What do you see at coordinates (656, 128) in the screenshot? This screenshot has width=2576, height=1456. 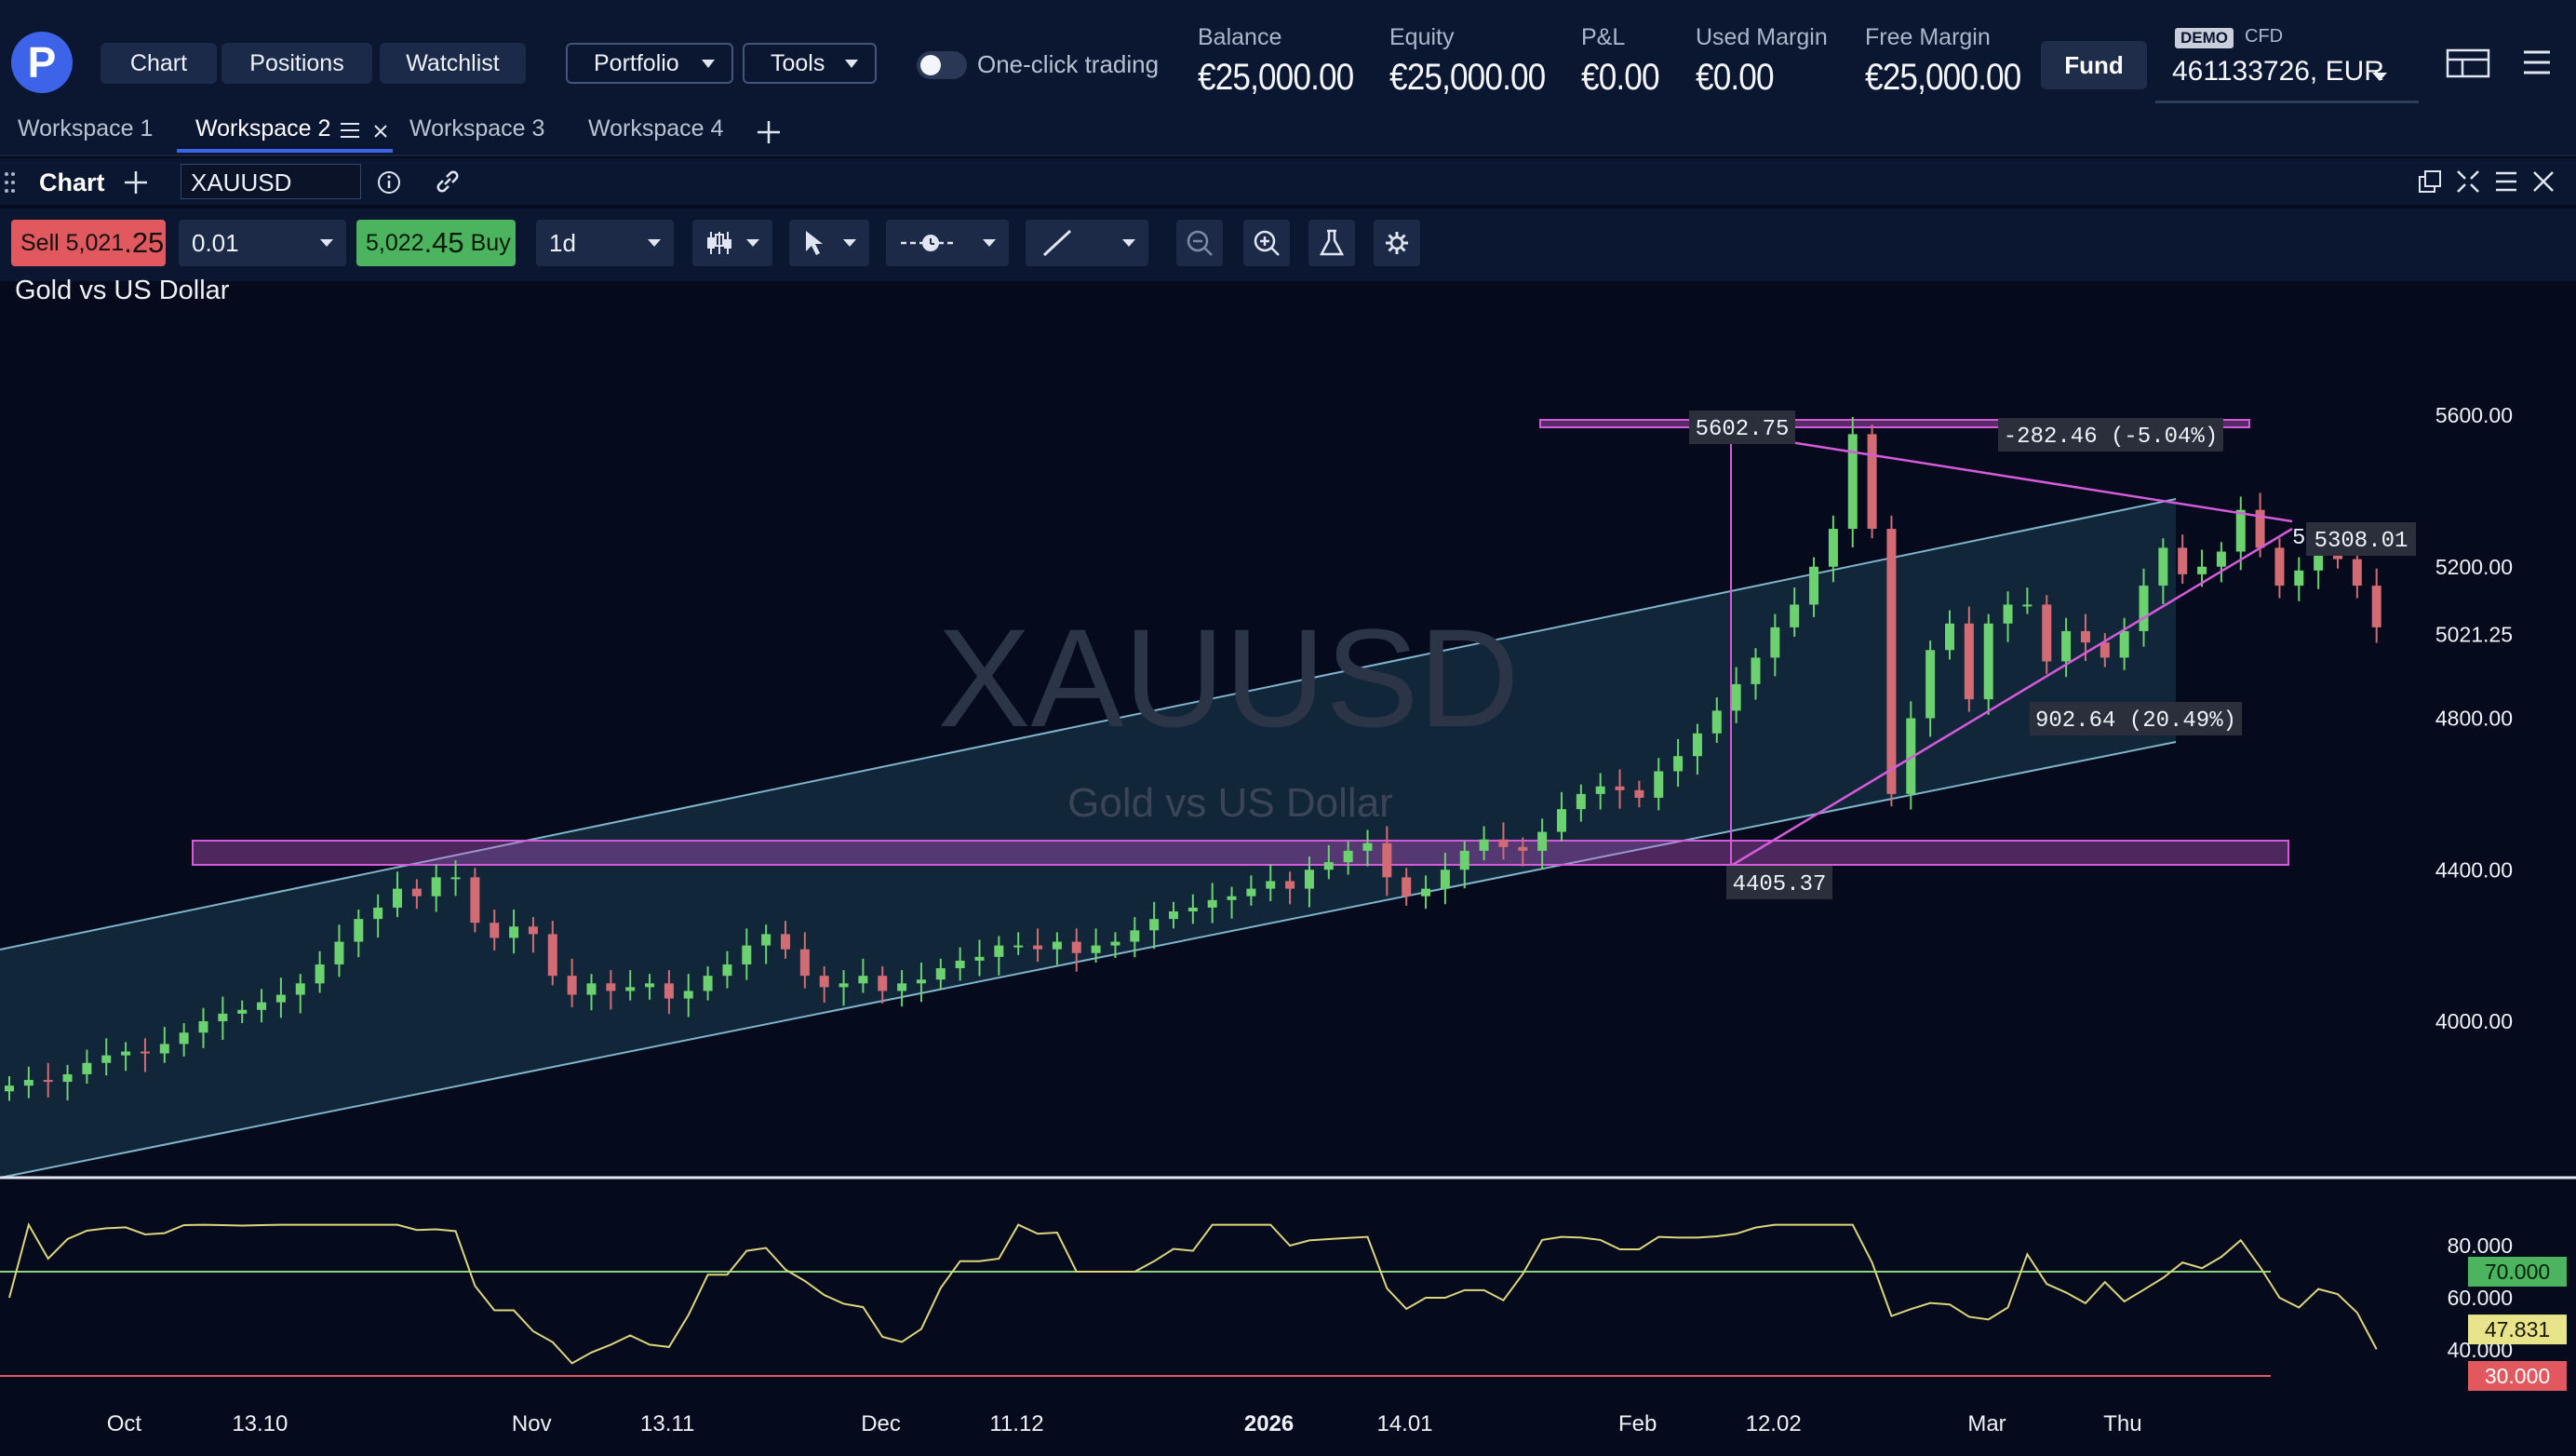 I see `tab-workspace-4: Workspace 4` at bounding box center [656, 128].